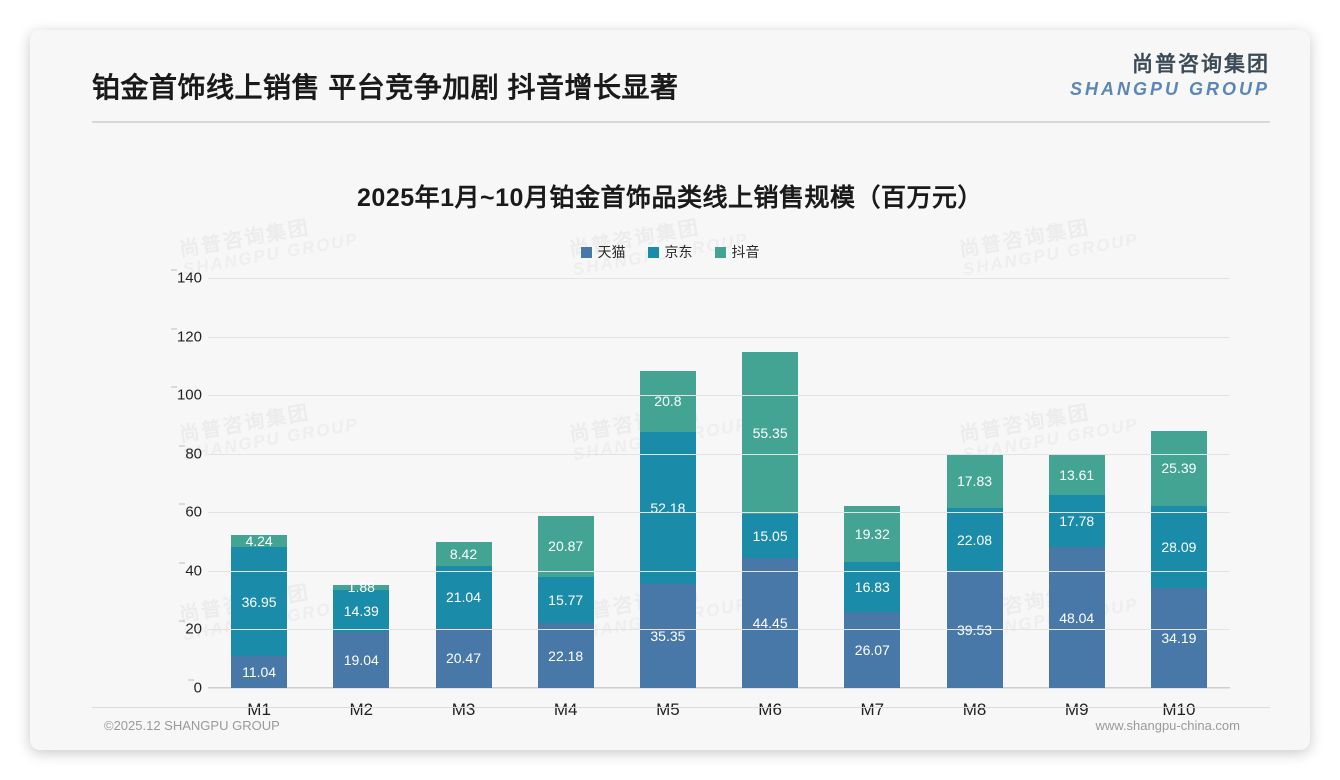 This screenshot has height=780, width=1340. I want to click on legend-label: 京东, so click(678, 252).